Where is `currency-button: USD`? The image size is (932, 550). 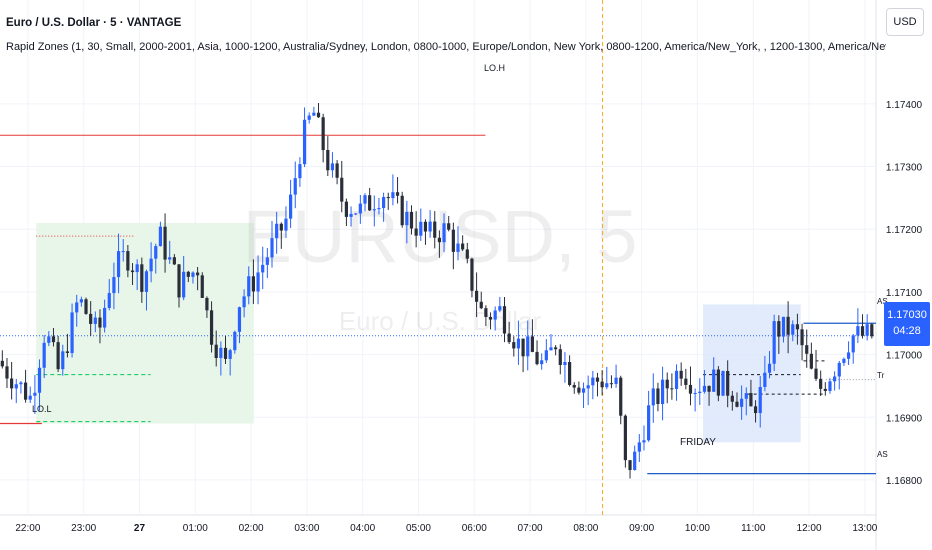
currency-button: USD is located at coordinates (905, 22).